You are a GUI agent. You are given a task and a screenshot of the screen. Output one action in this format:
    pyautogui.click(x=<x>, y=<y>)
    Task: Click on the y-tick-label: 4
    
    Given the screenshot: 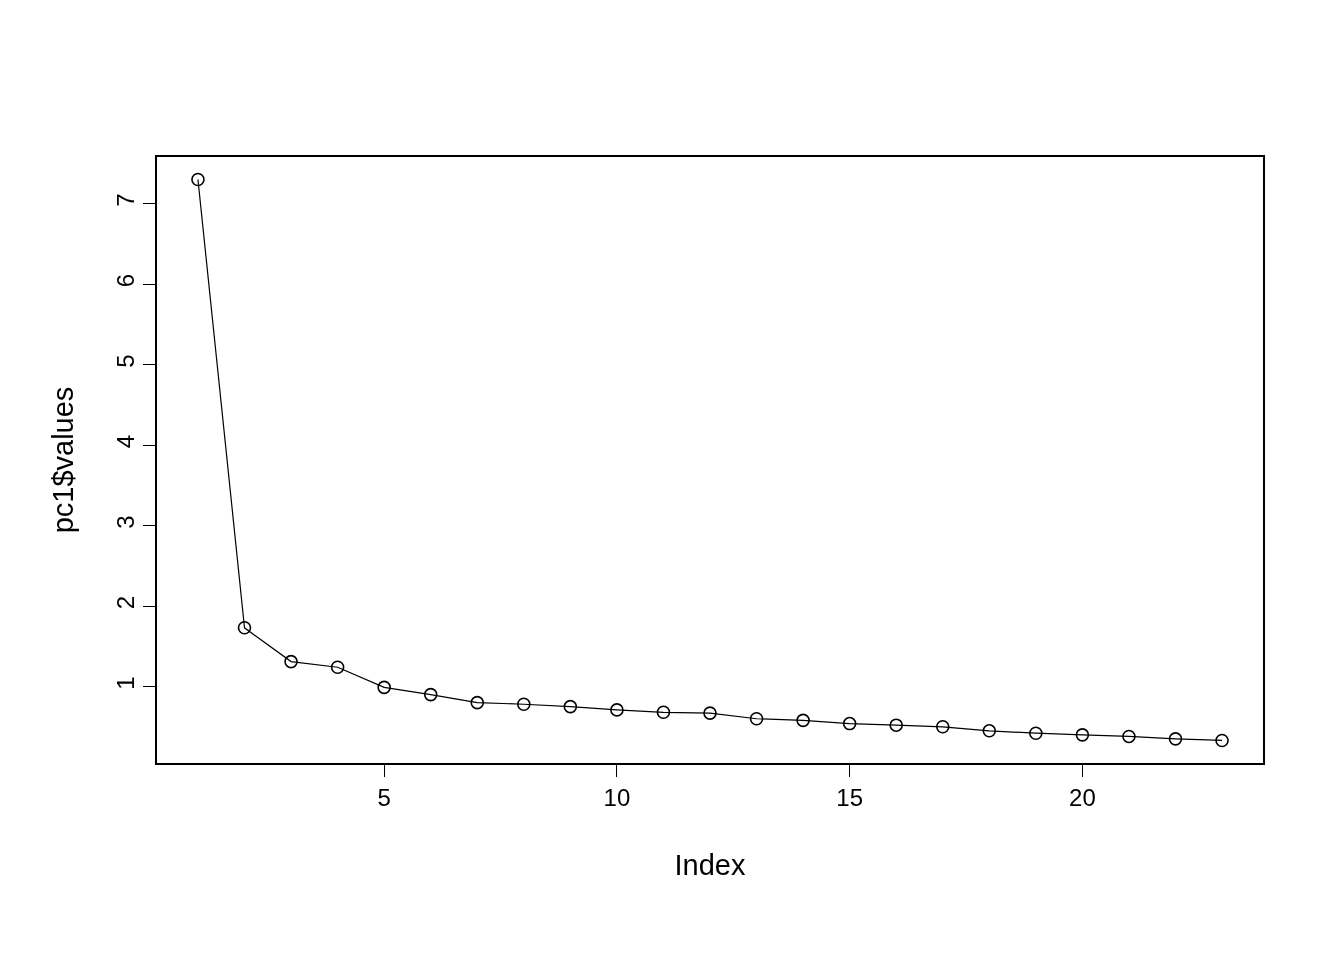 What is the action you would take?
    pyautogui.click(x=125, y=441)
    